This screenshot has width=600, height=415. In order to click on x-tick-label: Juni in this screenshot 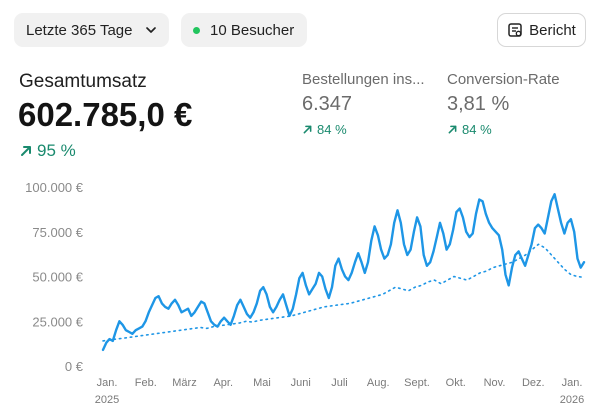, I will do `click(301, 383)`.